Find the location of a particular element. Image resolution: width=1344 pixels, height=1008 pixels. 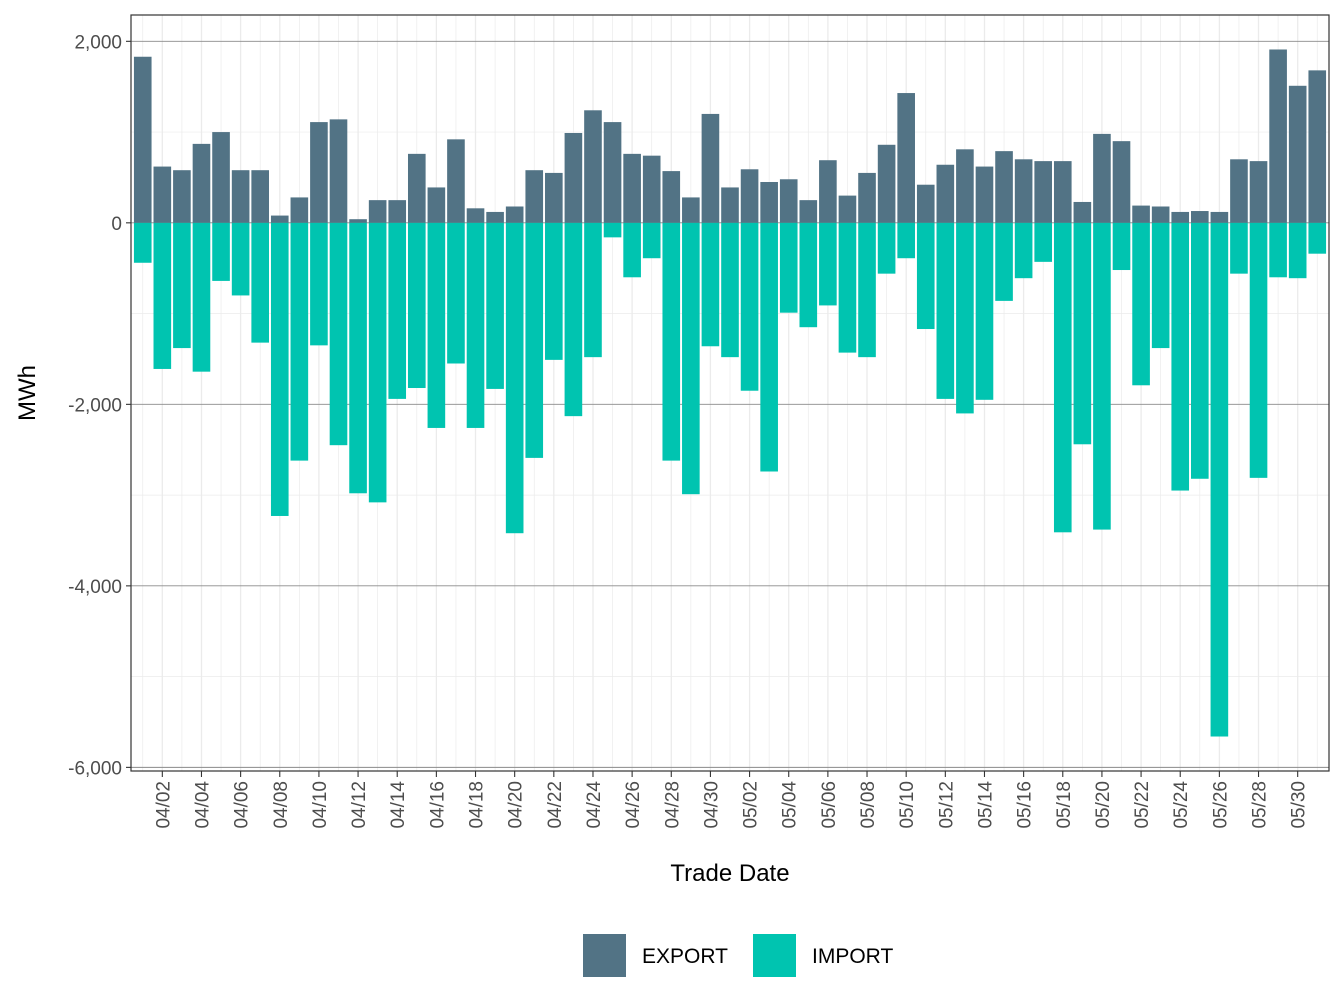

legend-key-import is located at coordinates (774, 955).